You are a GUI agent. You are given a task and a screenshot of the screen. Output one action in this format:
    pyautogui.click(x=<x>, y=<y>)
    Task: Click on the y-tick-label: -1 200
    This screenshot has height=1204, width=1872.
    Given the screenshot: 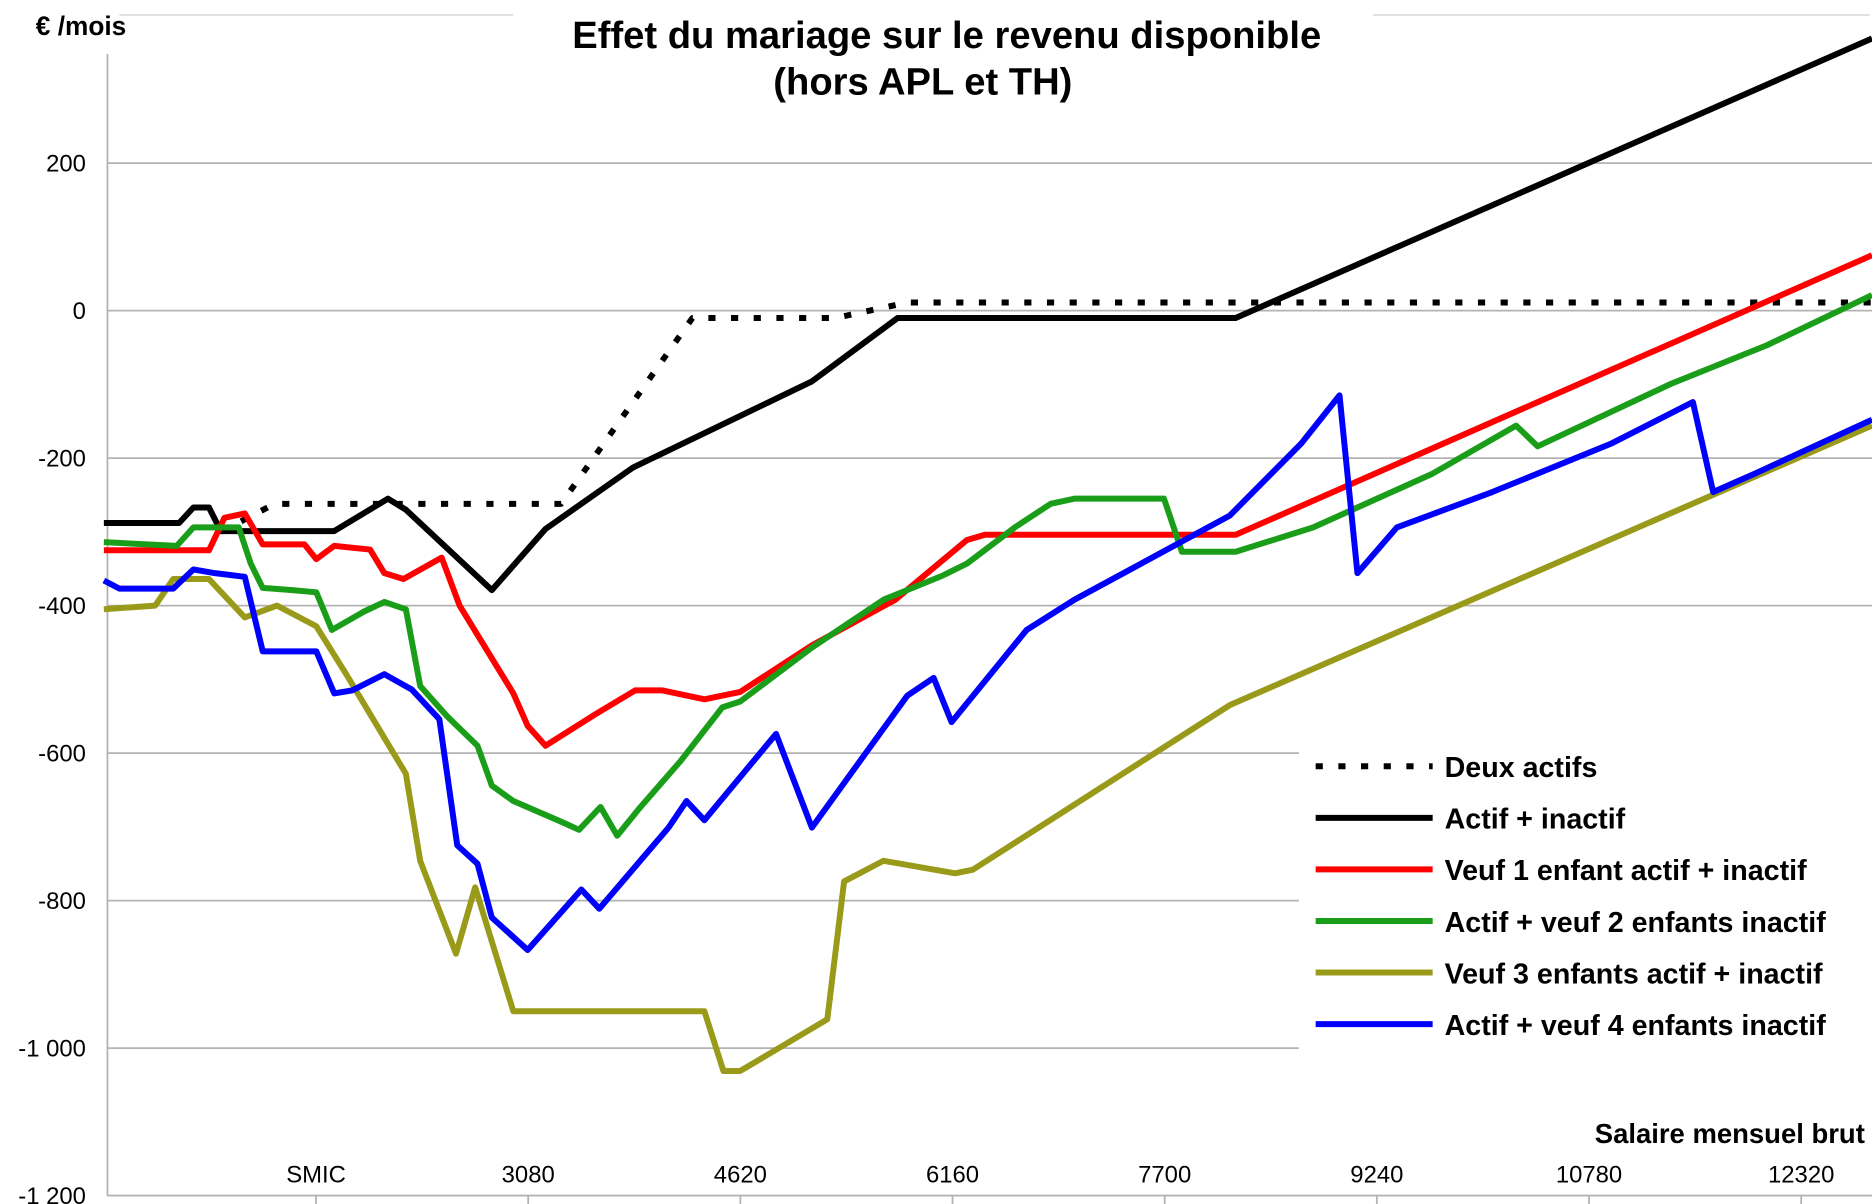 What is the action you would take?
    pyautogui.click(x=52, y=1193)
    